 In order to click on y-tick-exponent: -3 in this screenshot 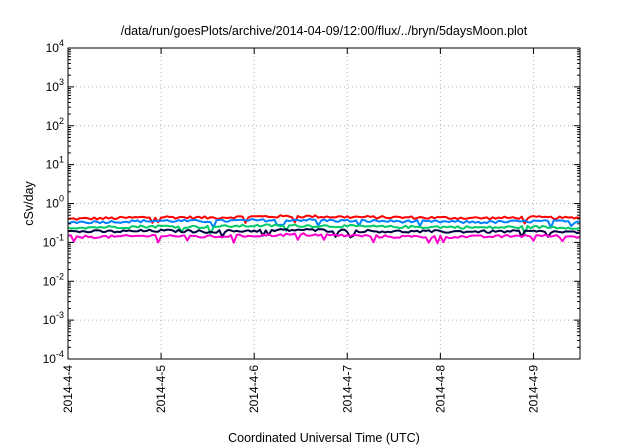, I will do `click(60, 315)`.